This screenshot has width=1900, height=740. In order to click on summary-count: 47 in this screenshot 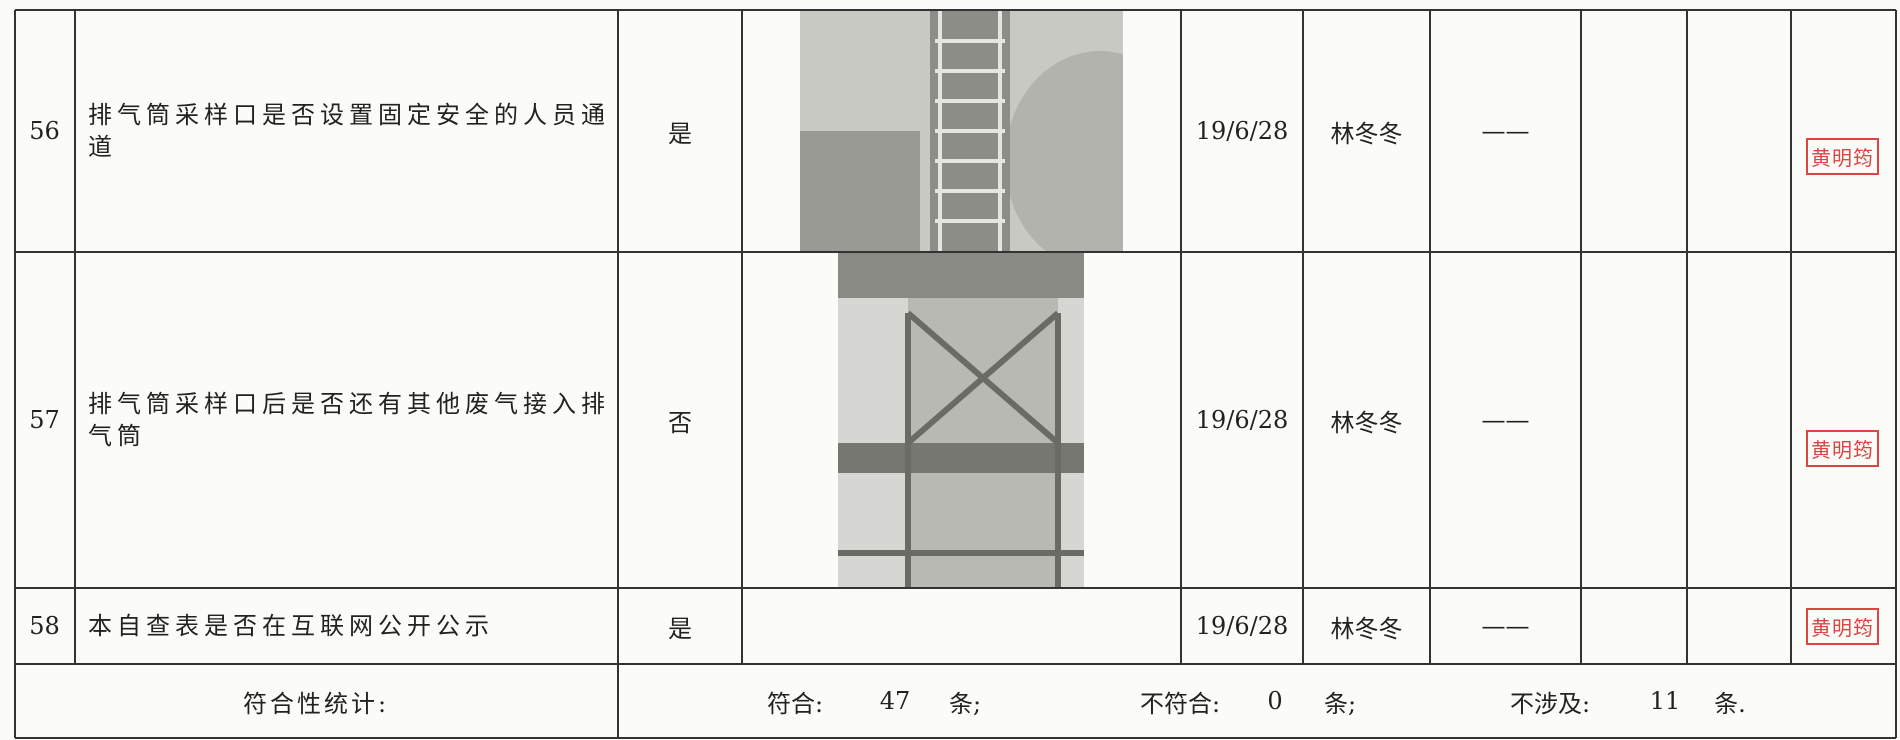, I will do `click(895, 701)`.